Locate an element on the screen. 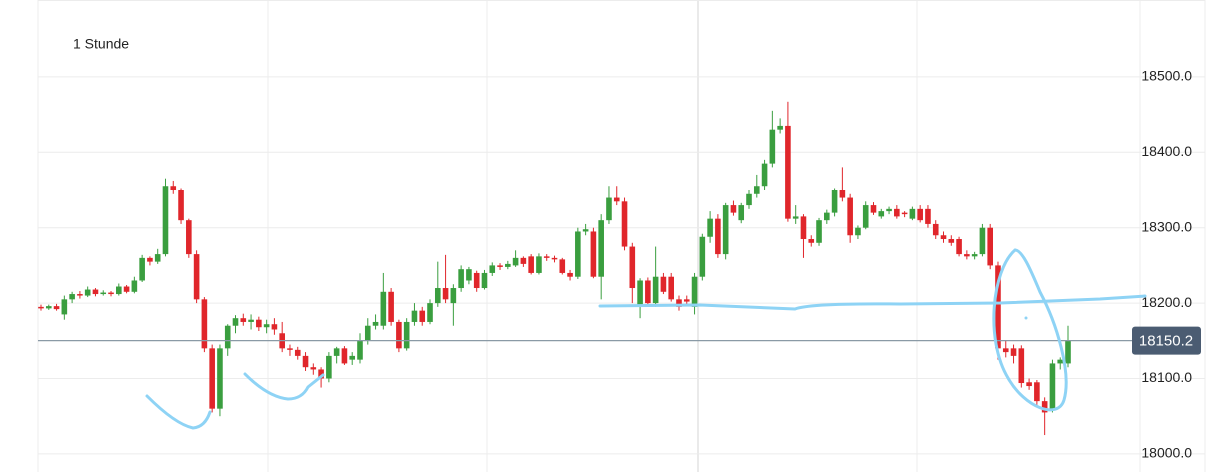 The height and width of the screenshot is (472, 1227). annotation-line is located at coordinates (872, 302).